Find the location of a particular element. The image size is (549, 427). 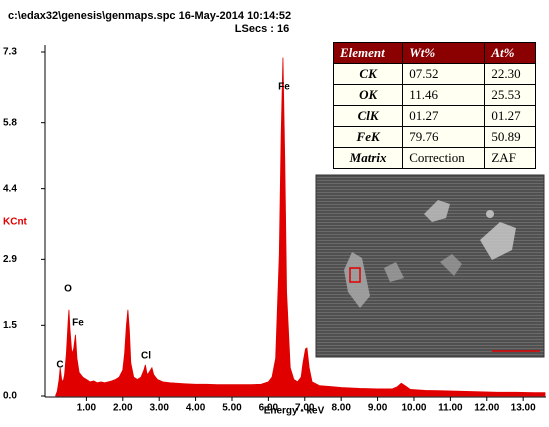

y-axis-label: KCnt is located at coordinates (15, 222).